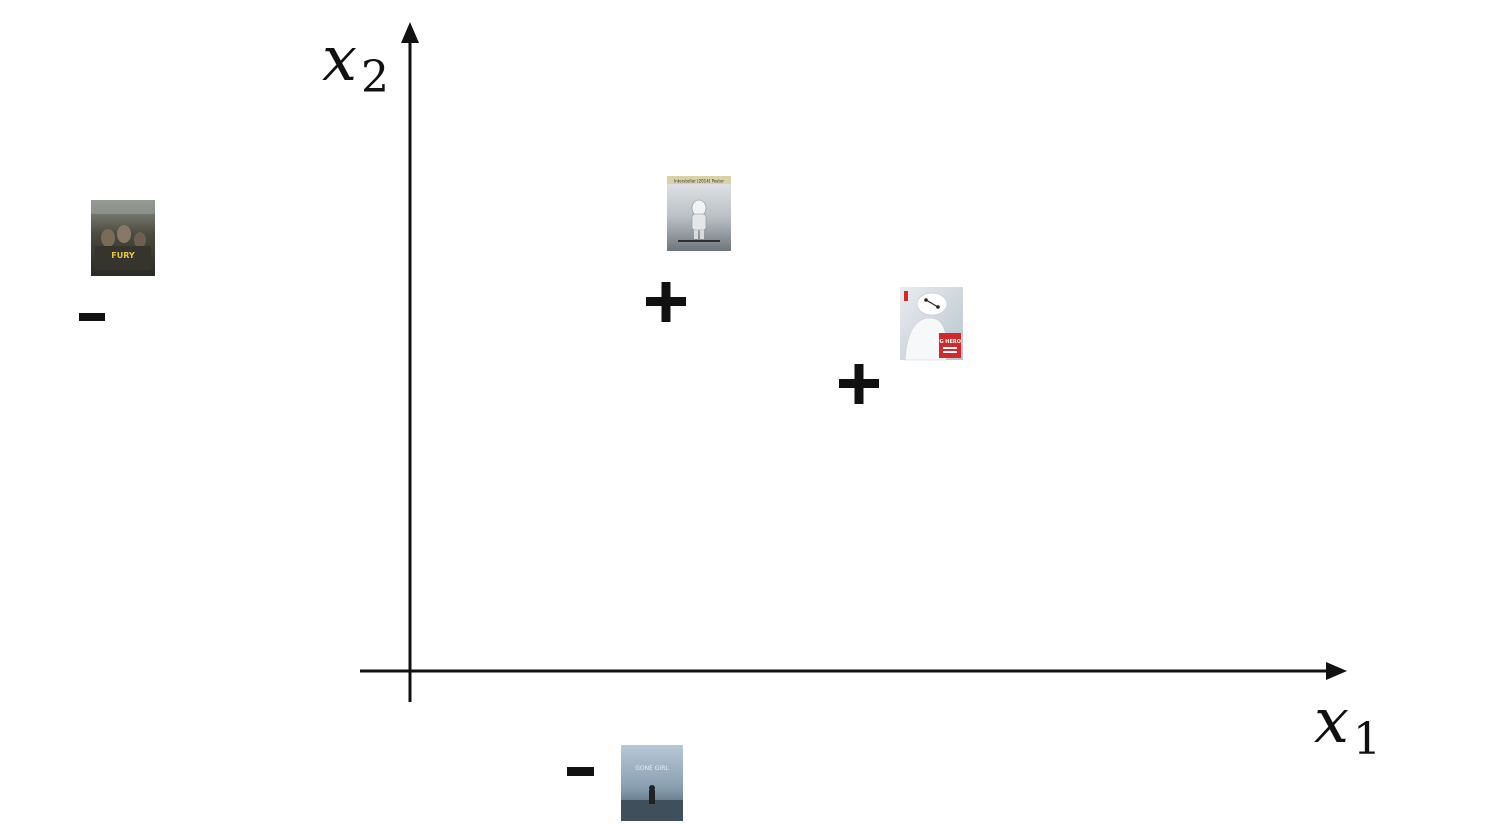 This screenshot has height=832, width=1486. Describe the element at coordinates (699, 181) in the screenshot. I see `interstellar-title: Interstellar (2014) Poster` at that location.